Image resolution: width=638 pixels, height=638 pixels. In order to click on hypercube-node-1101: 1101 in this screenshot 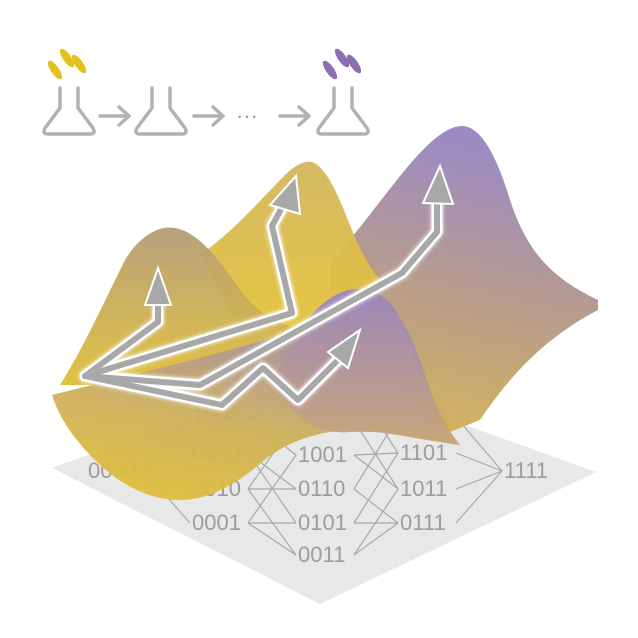, I will do `click(423, 452)`.